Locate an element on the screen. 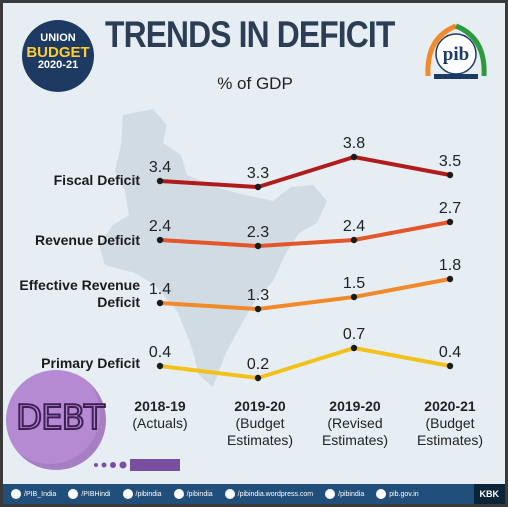 This screenshot has width=508, height=507. footer-wordpress-link: /pibindia.wordpress.com is located at coordinates (269, 494).